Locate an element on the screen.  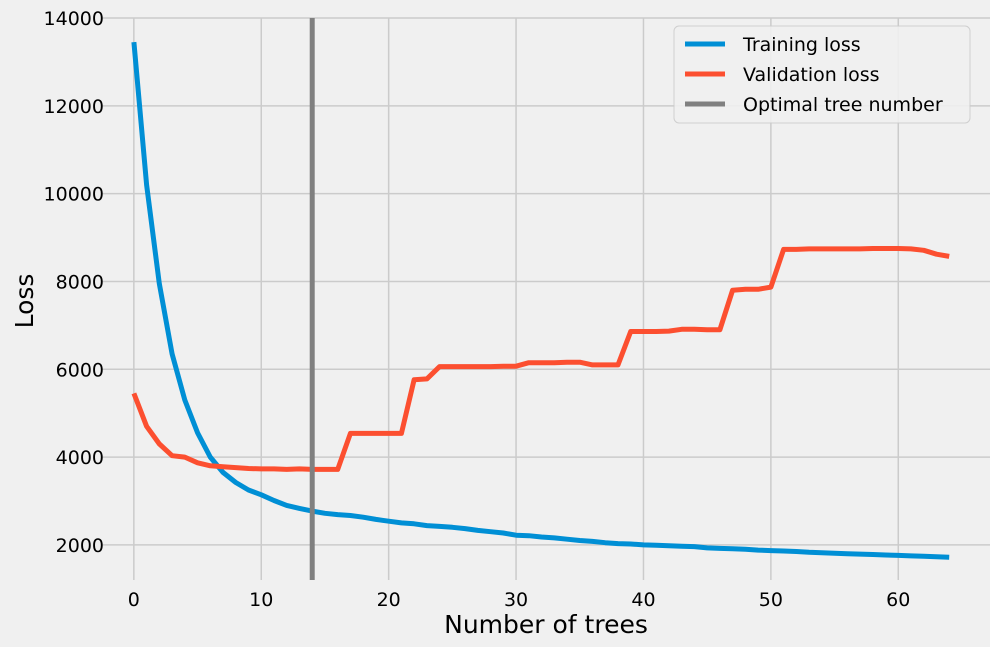
legend-label: Optimal tree number is located at coordinates (843, 105).